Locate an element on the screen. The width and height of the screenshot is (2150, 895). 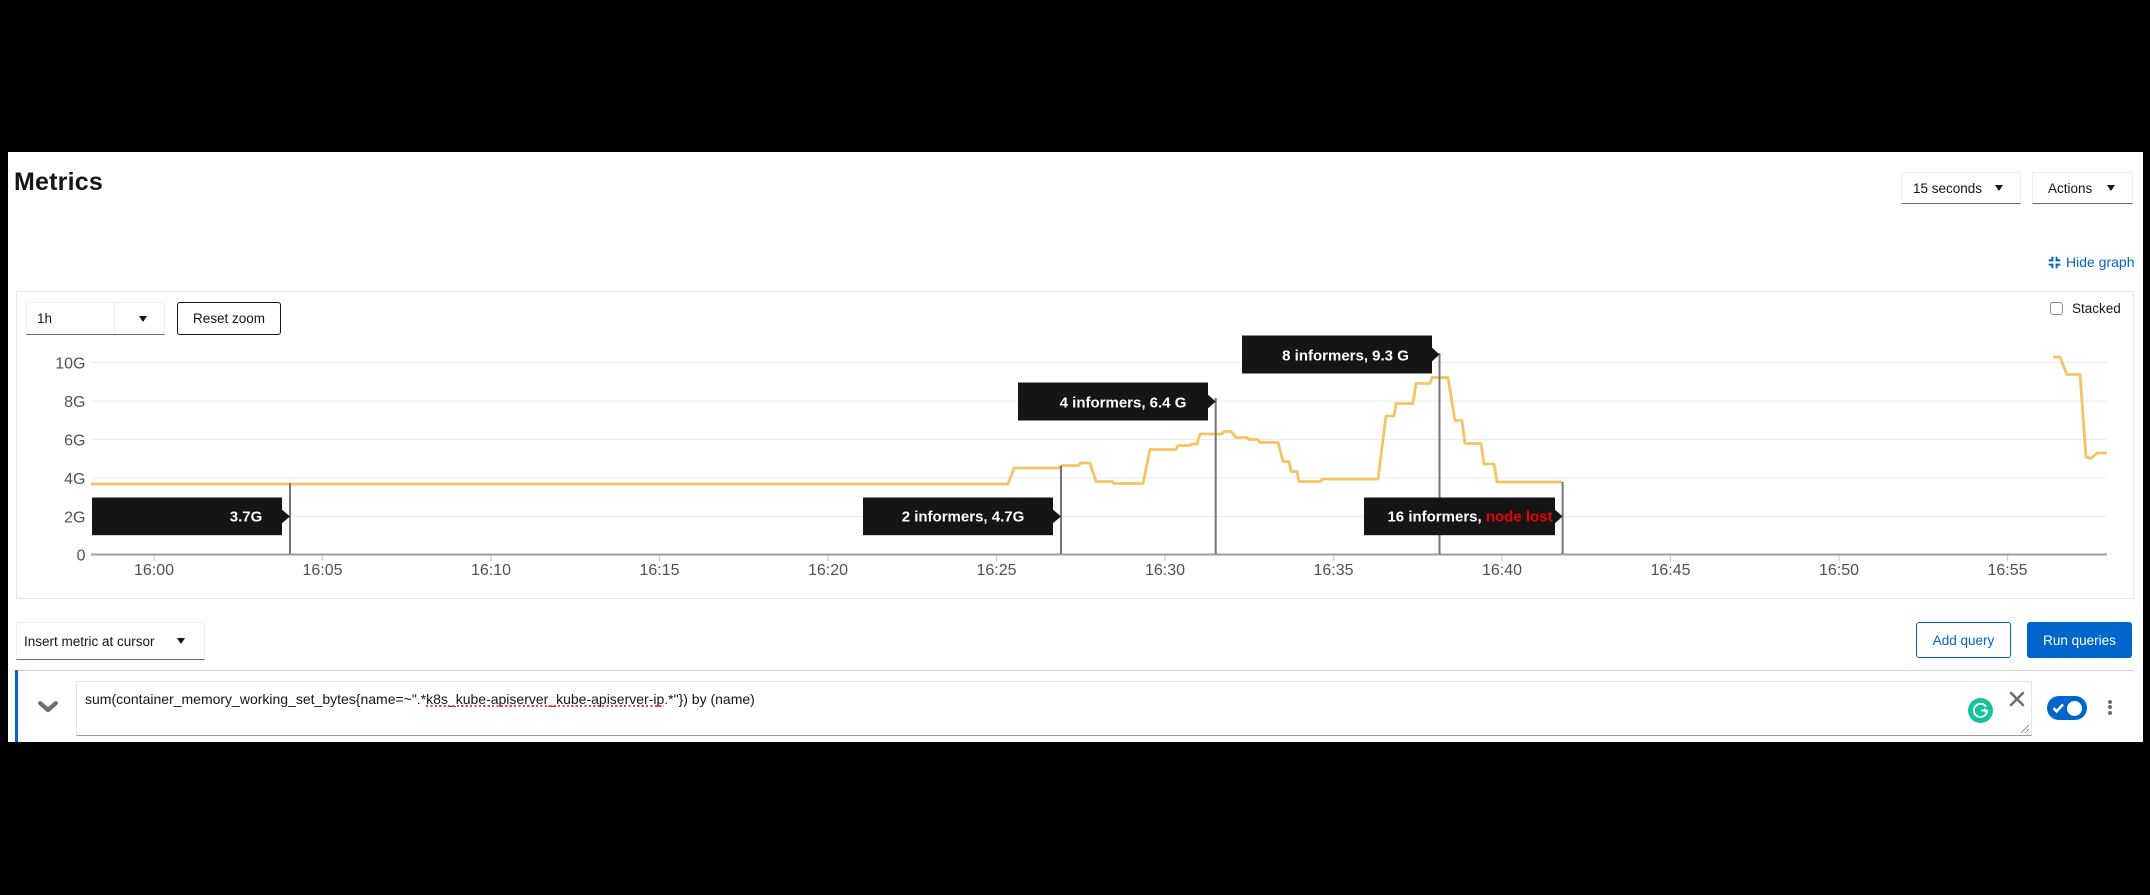
svg-text: 3.7G is located at coordinates (246, 517).